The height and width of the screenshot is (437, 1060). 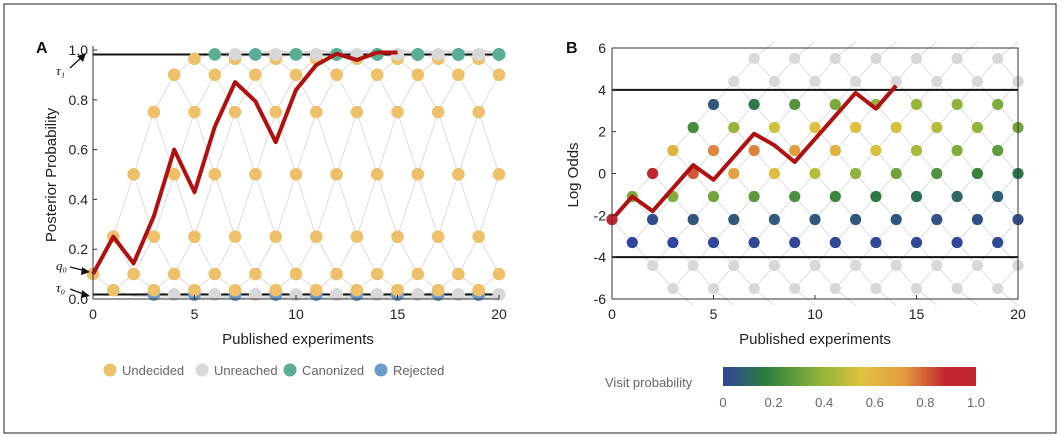 I want to click on panel-a-label: A, so click(x=42, y=48).